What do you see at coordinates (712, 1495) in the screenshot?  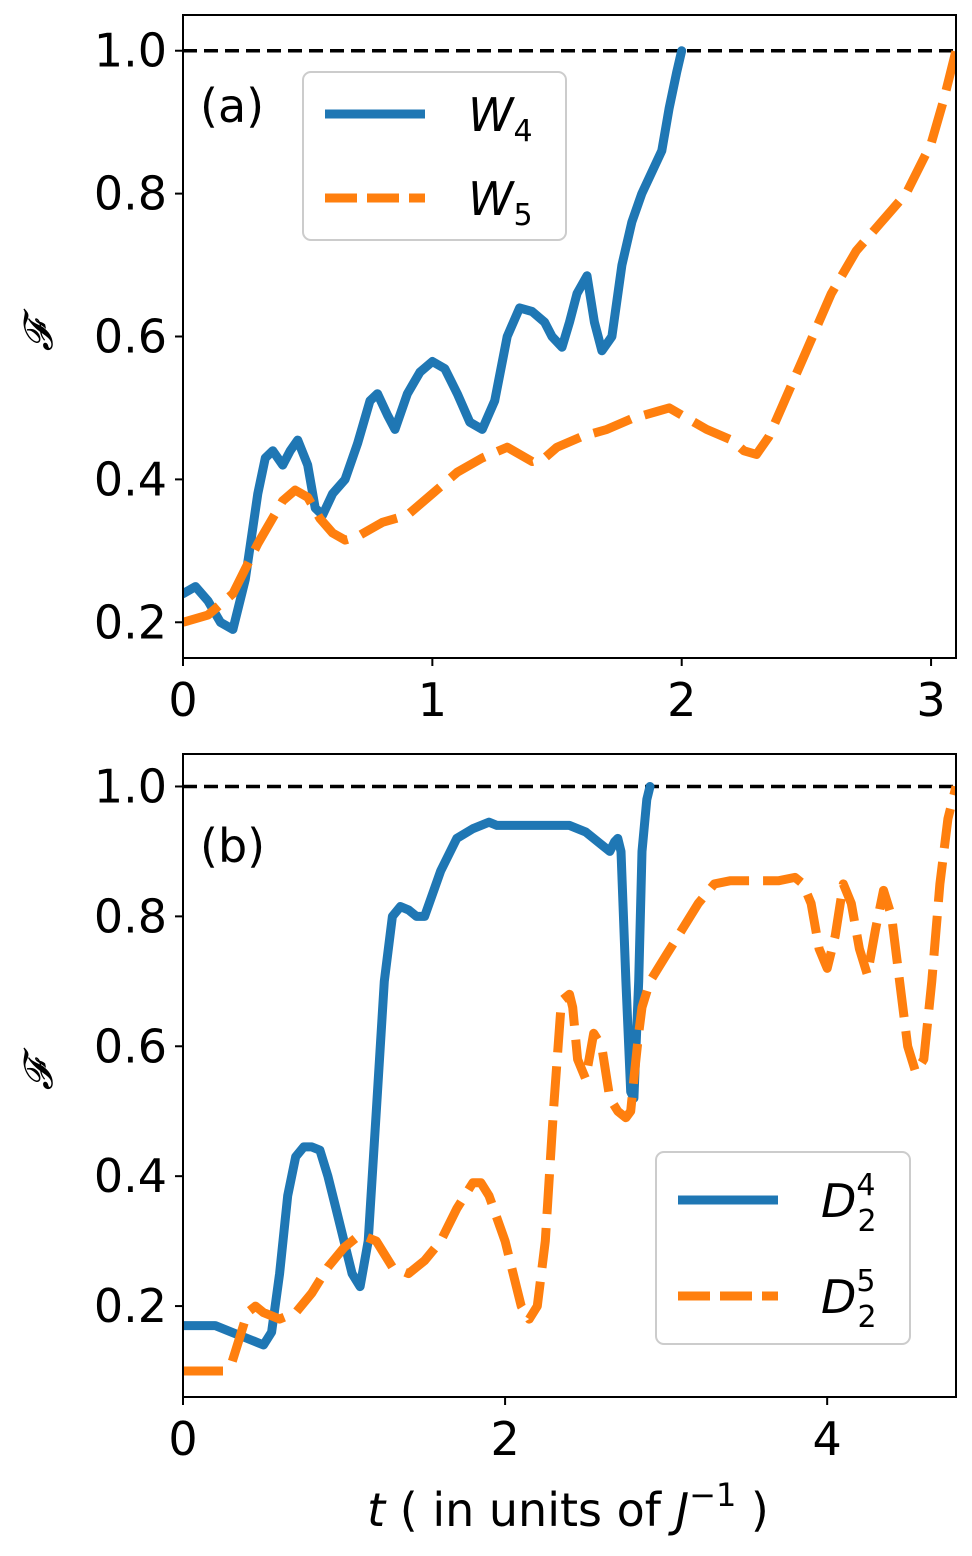 I see `x-axis-label-sup: −1` at bounding box center [712, 1495].